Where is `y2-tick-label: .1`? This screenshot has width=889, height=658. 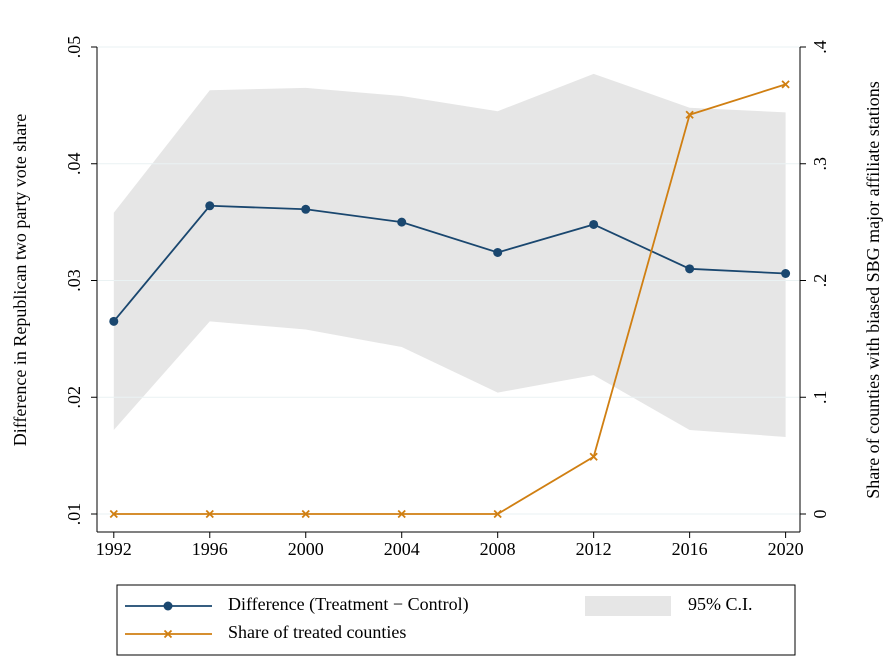
y2-tick-label: .1 is located at coordinates (820, 398).